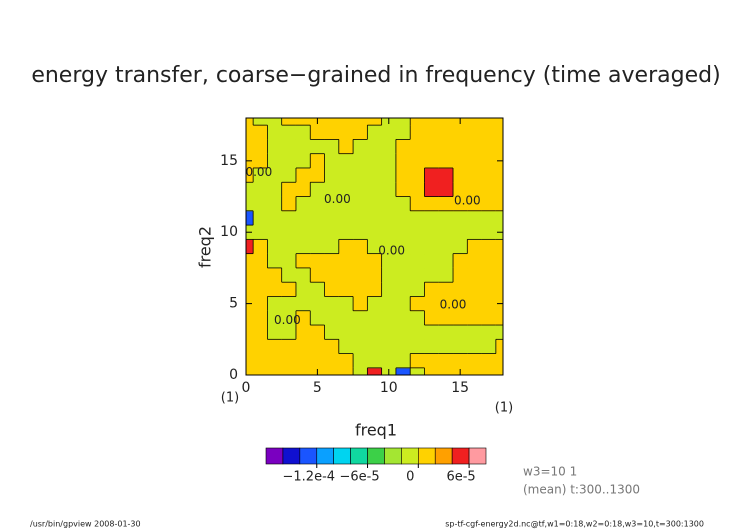 Image resolution: width=752 pixels, height=532 pixels. I want to click on colorbar-tick-label: 6e-5, so click(460, 477).